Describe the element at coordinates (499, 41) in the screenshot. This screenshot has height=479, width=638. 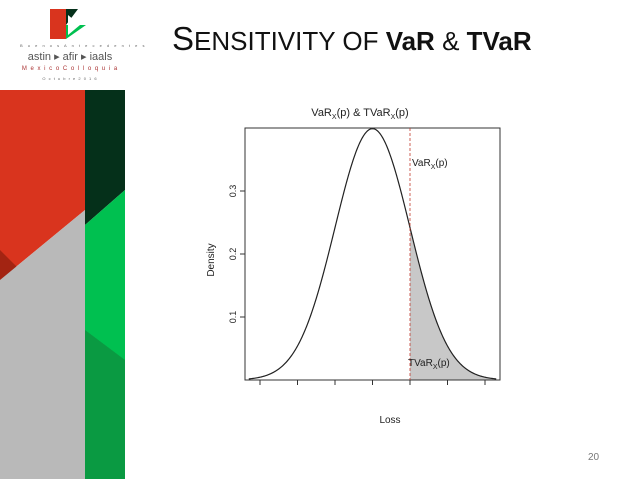
I see `title-tvar: TVaR` at that location.